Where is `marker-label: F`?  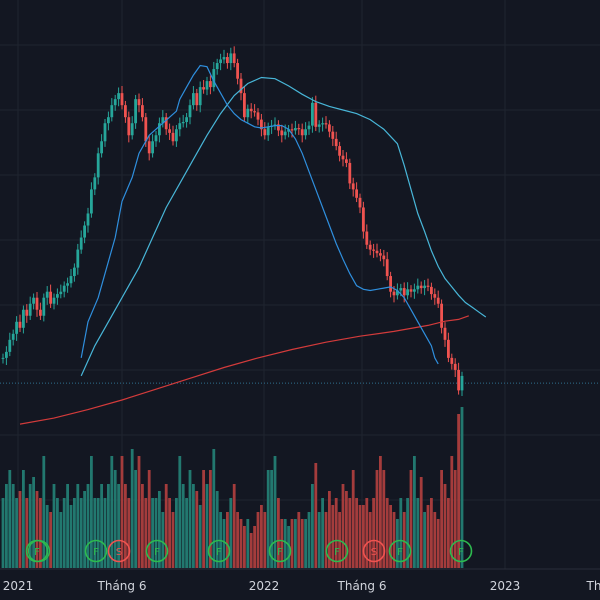
marker-label: F is located at coordinates (157, 552).